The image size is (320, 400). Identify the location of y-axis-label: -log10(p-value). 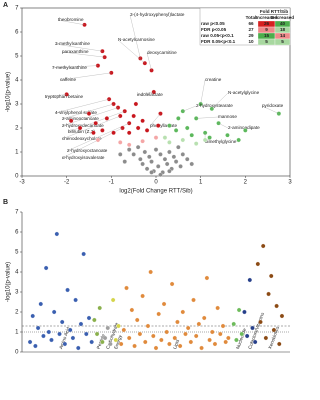
(9, 92).